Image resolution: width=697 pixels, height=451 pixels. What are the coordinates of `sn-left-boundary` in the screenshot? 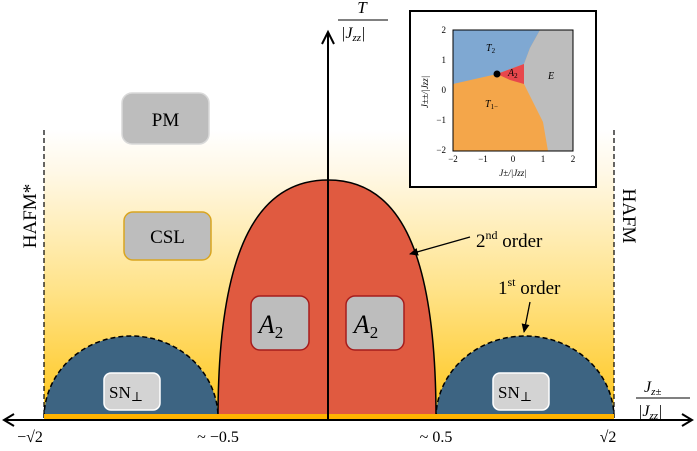 It's located at (131, 377).